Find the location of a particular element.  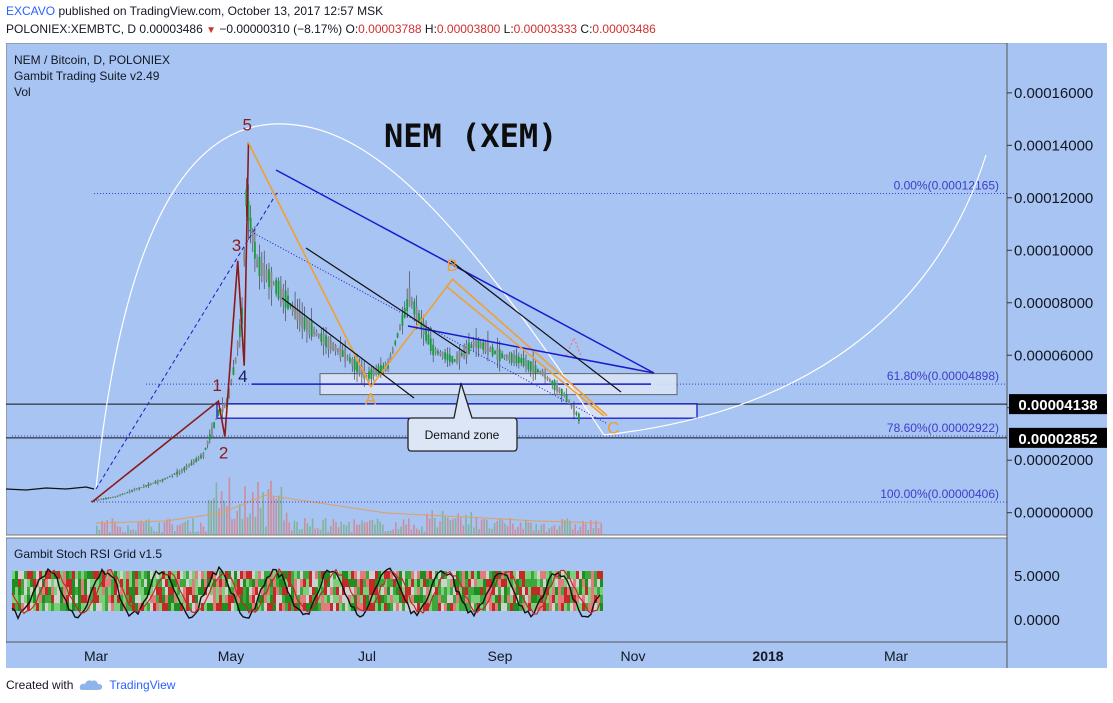

wave-label-2: 2 is located at coordinates (223, 453).